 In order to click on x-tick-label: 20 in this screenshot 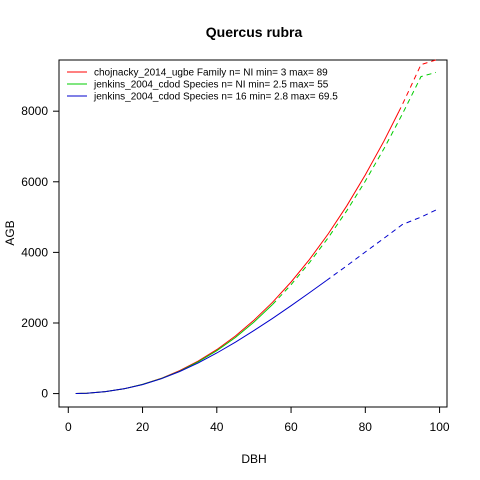, I will do `click(143, 427)`.